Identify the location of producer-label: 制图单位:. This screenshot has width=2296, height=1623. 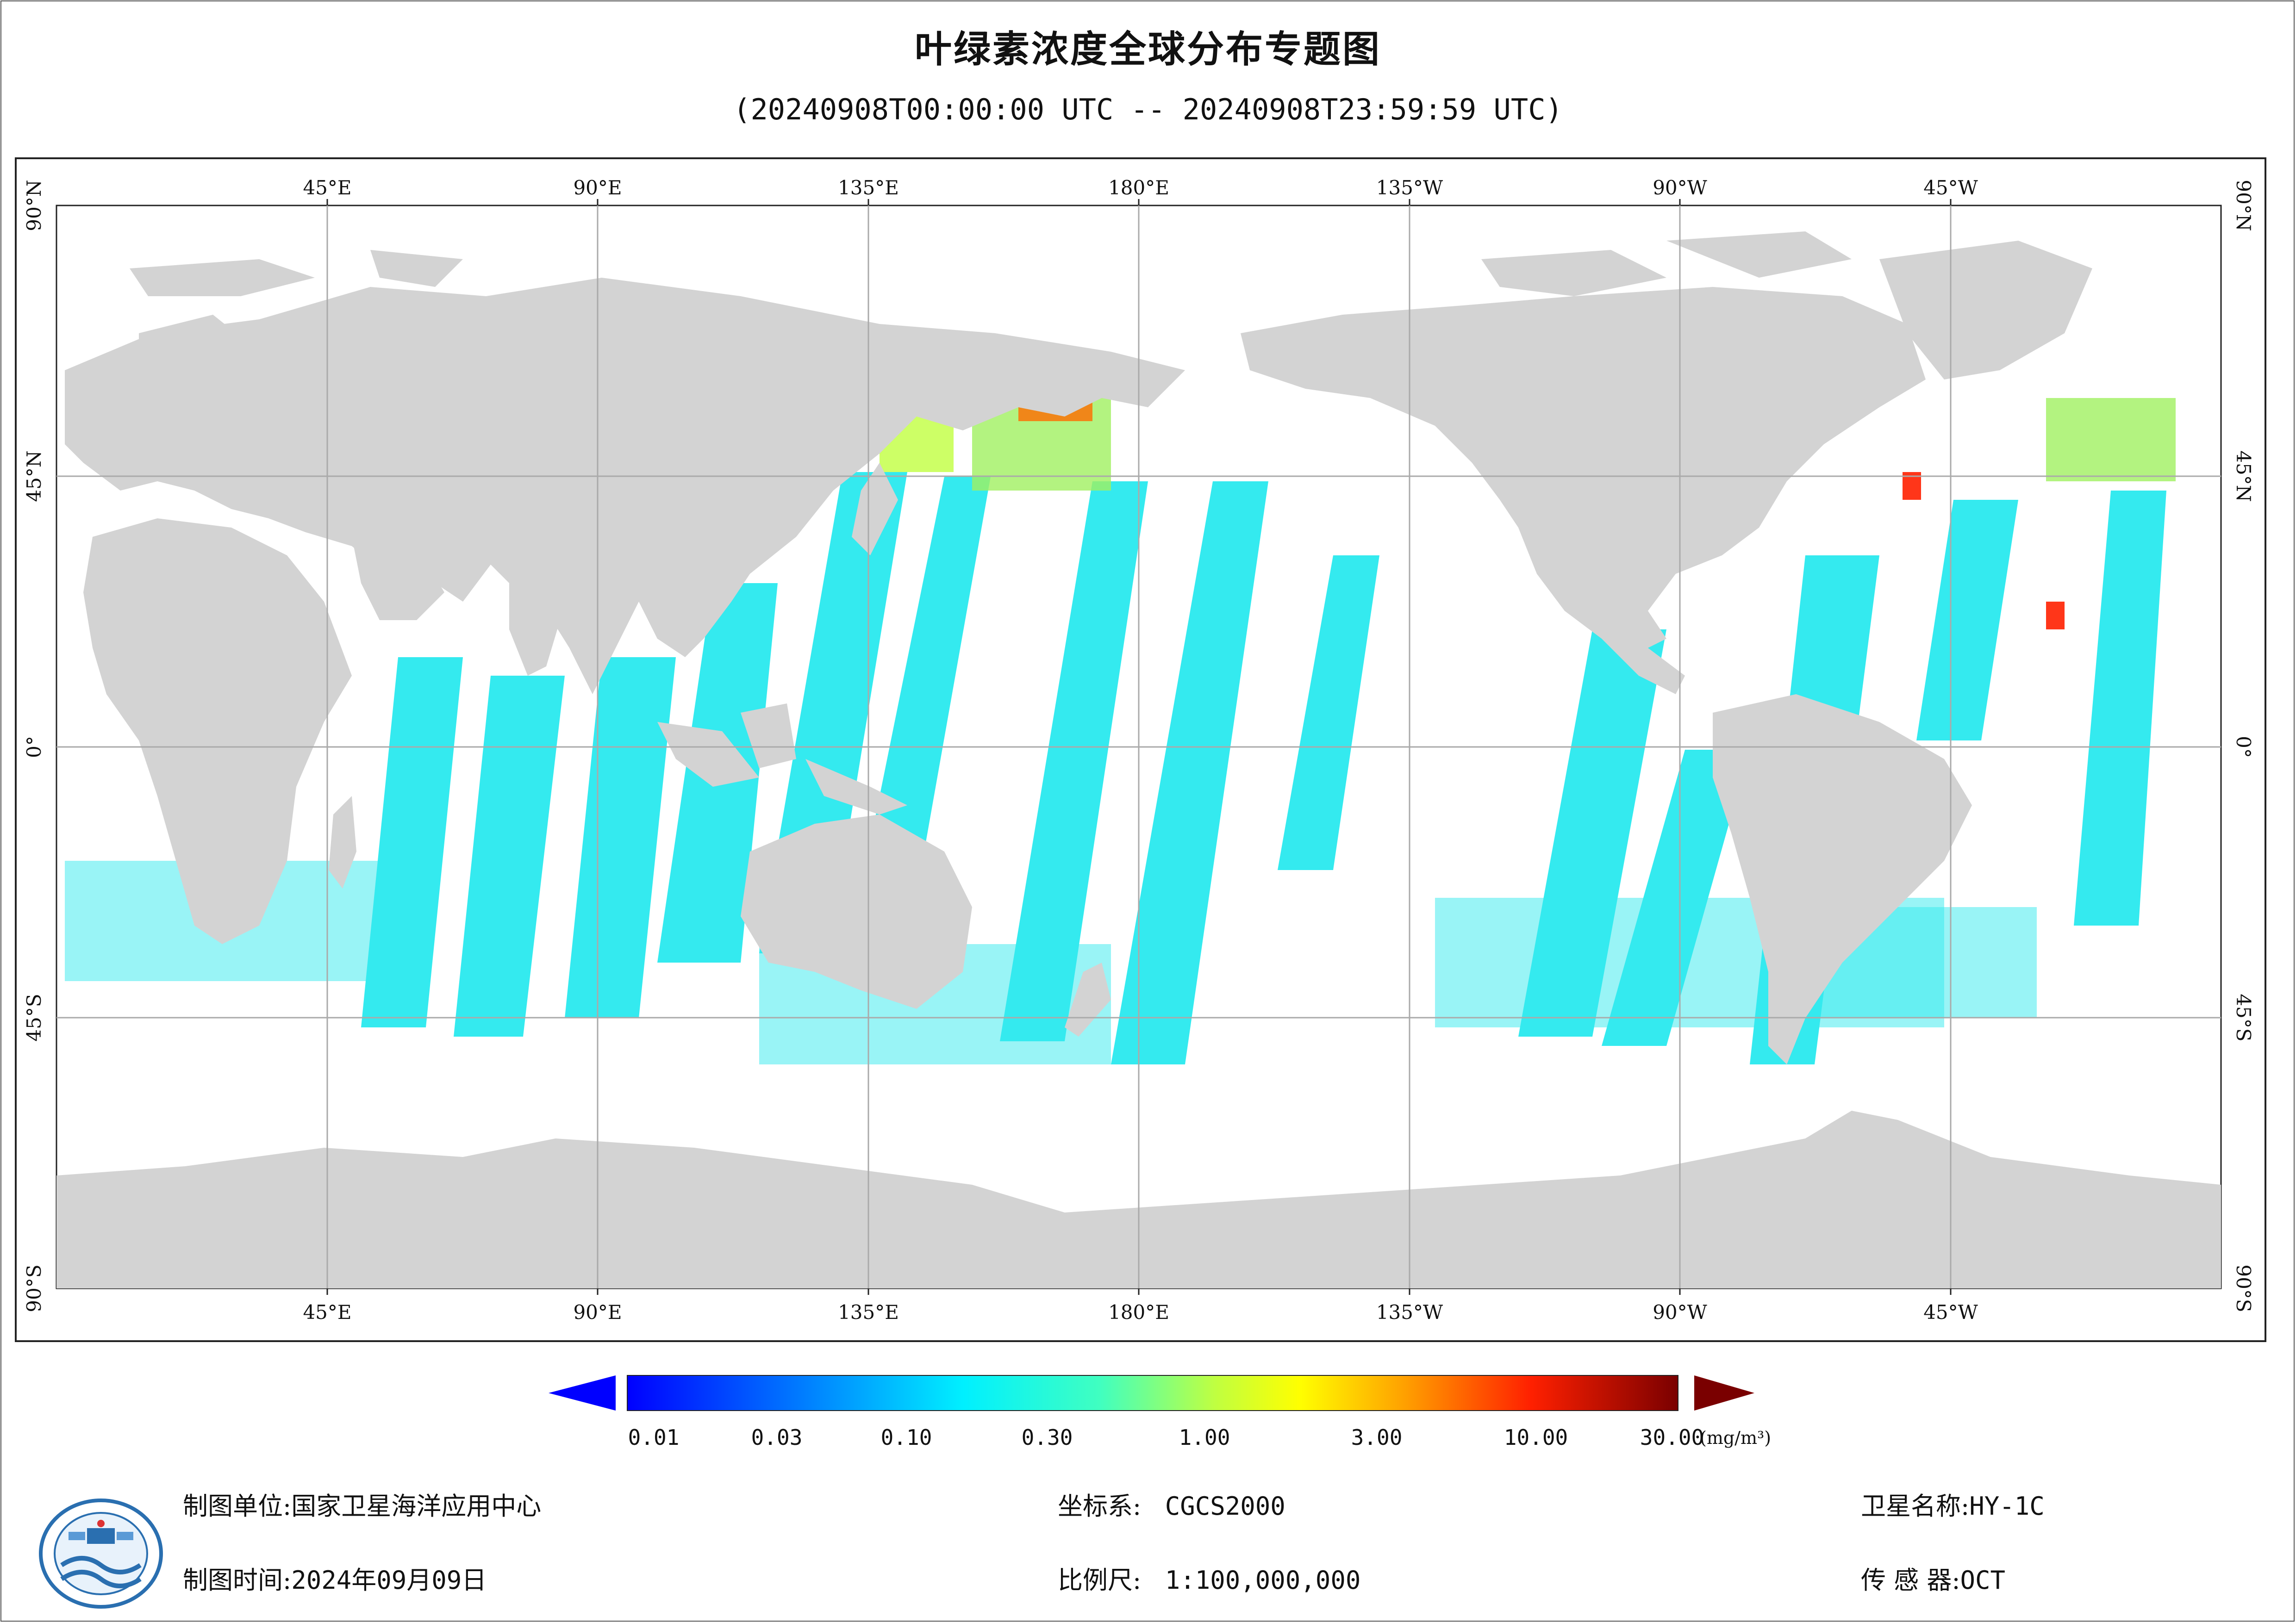
(237, 1506).